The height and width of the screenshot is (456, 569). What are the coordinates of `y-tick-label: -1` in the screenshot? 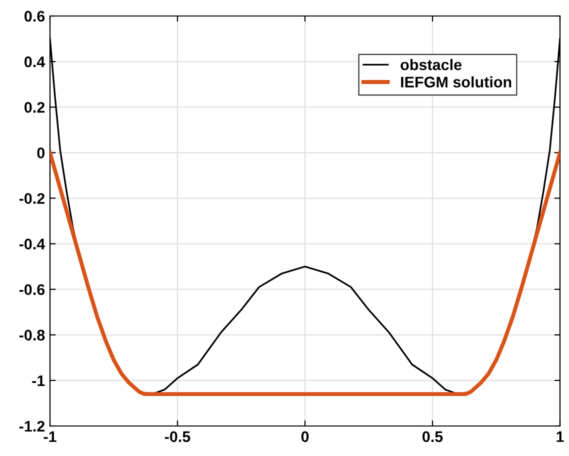 It's located at (38, 380).